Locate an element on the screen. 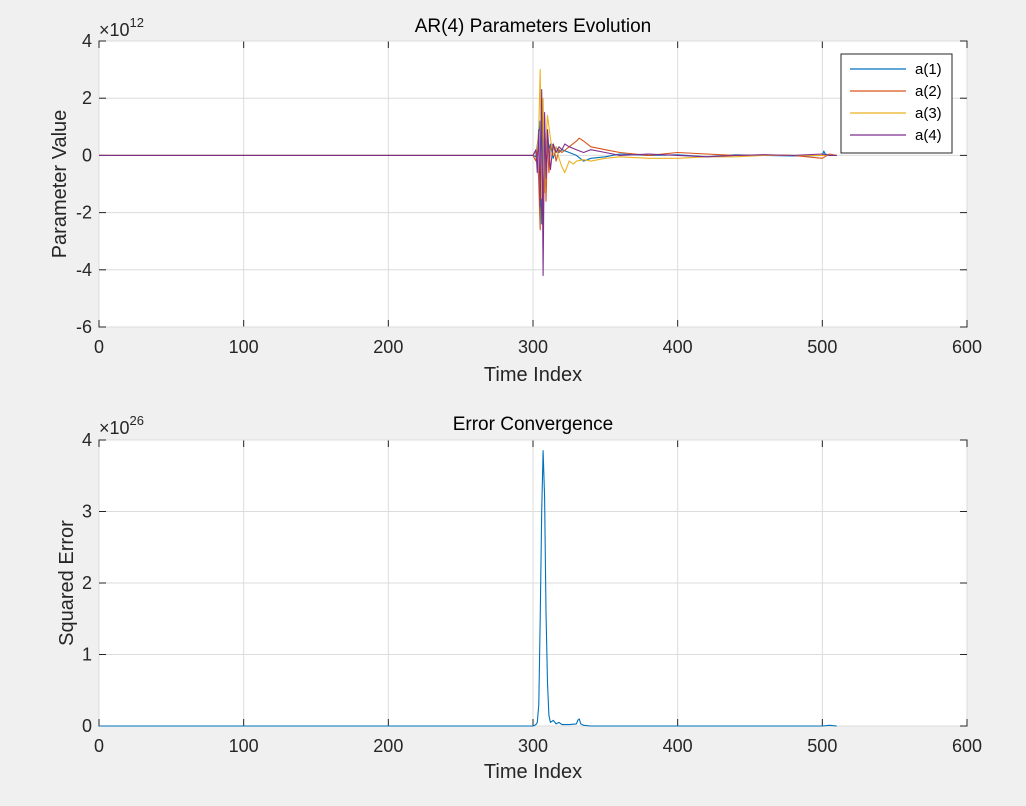 Image resolution: width=1026 pixels, height=806 pixels. legend-label: a(2) is located at coordinates (928, 91).